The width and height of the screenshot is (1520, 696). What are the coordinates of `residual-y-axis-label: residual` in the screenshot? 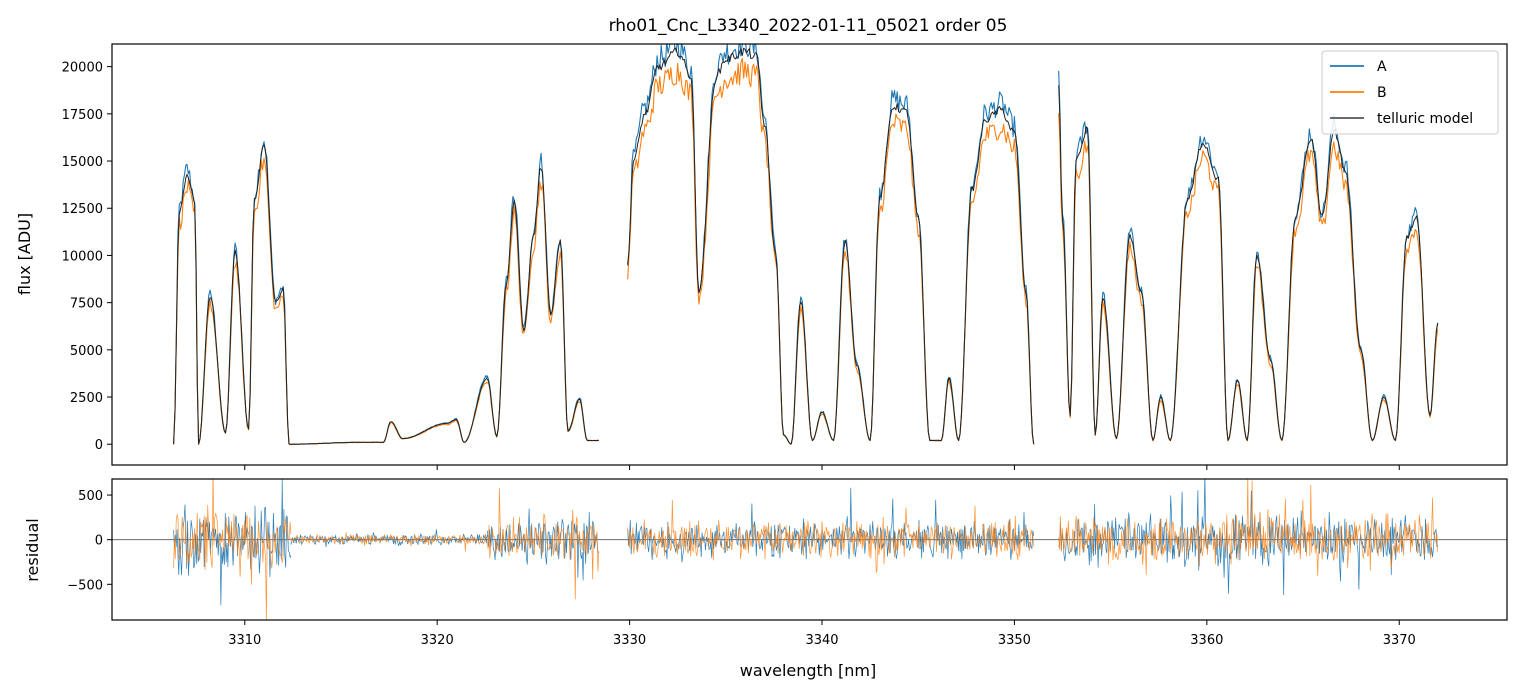 It's located at (32, 549).